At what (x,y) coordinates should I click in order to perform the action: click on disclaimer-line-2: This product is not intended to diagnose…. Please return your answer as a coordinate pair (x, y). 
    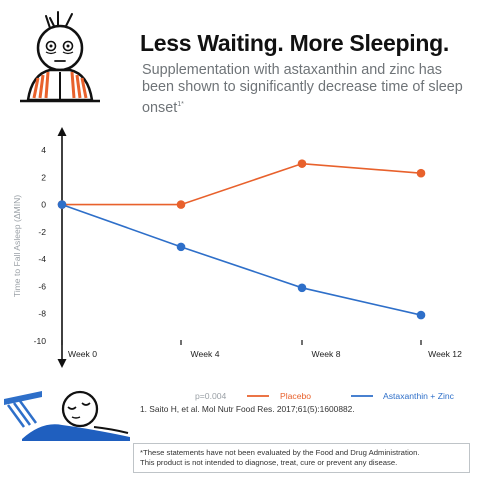
    Looking at the image, I should click on (269, 462).